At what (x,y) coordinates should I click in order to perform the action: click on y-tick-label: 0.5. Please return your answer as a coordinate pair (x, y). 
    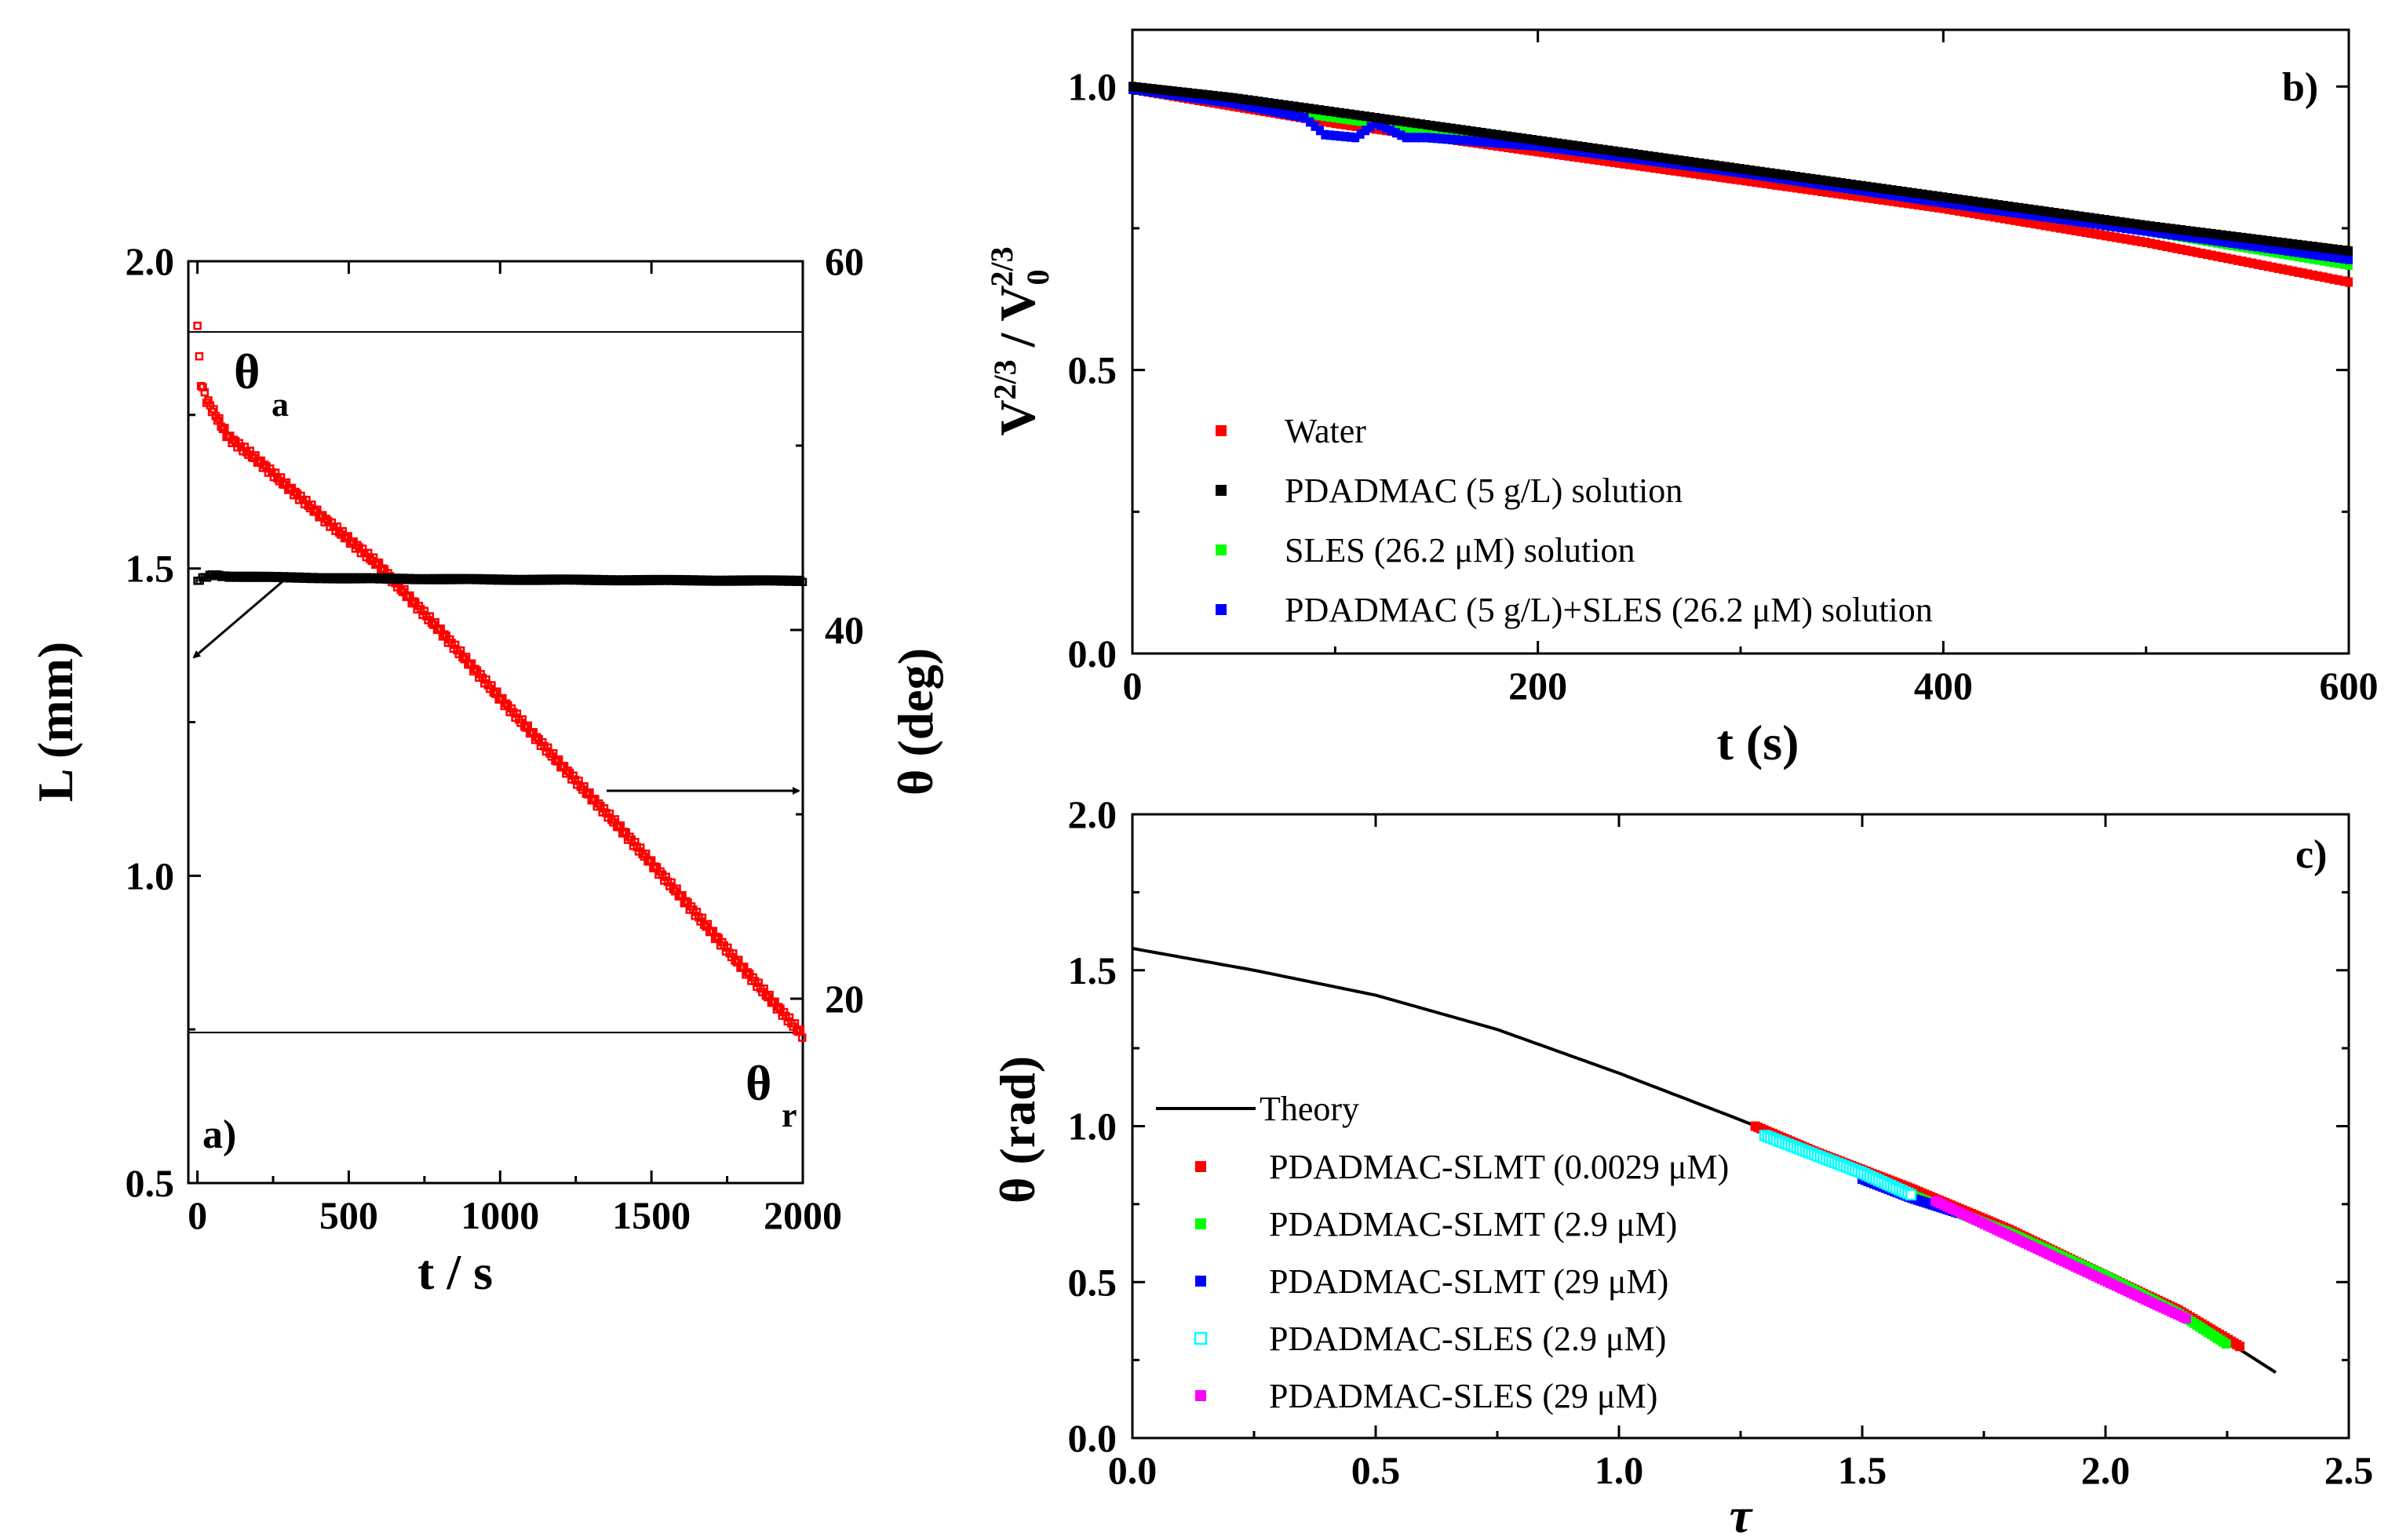
    Looking at the image, I should click on (1092, 370).